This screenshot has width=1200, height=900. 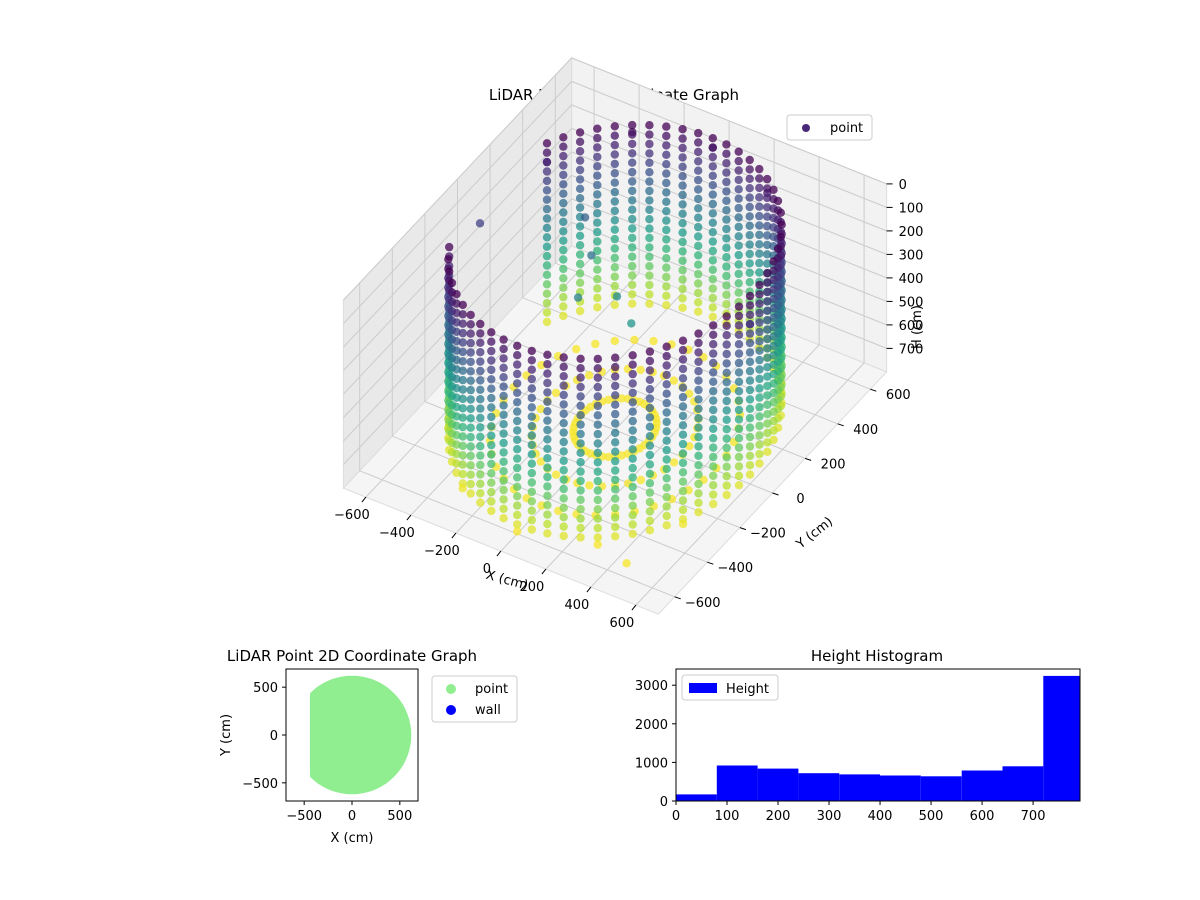 I want to click on x-tick-3d, so click(x=409, y=517).